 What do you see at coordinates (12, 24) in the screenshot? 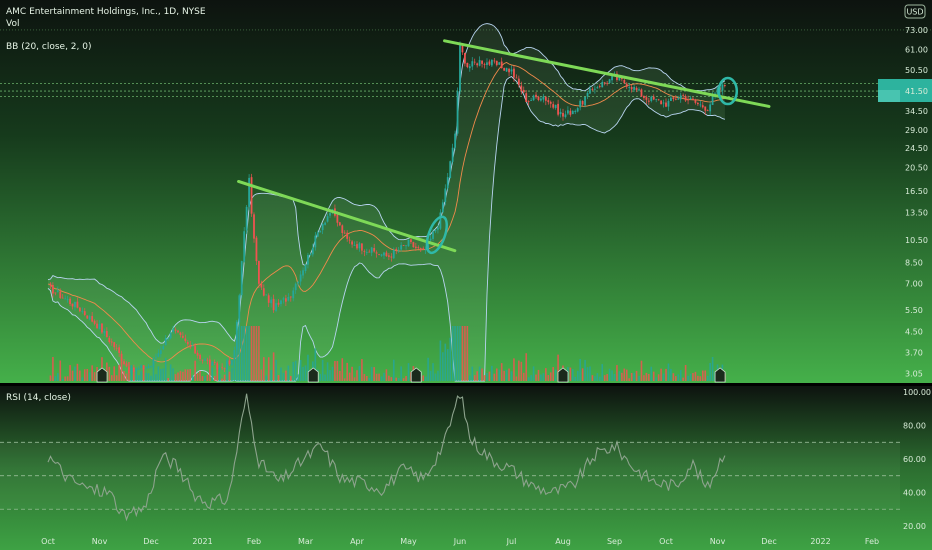
I see `volume-legend: Vol` at bounding box center [12, 24].